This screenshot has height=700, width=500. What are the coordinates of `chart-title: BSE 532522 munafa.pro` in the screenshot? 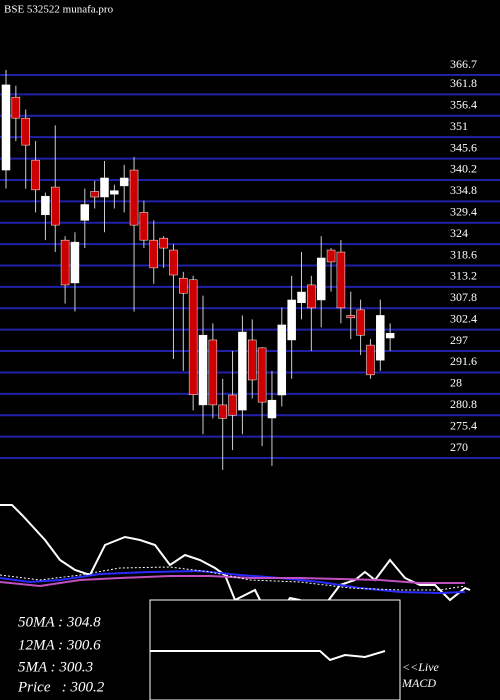 It's located at (59, 10).